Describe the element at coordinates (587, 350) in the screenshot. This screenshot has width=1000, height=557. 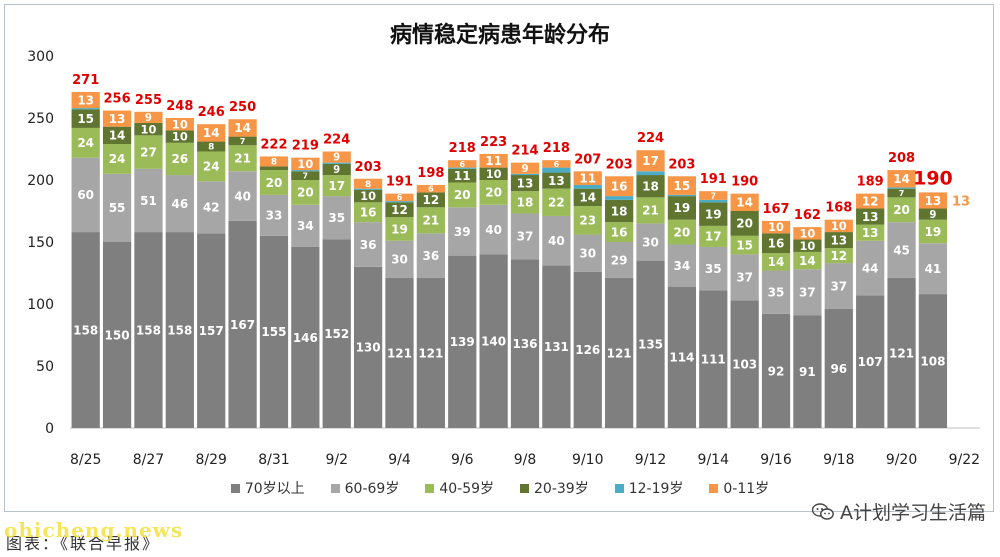
I see `data-label: 126` at that location.